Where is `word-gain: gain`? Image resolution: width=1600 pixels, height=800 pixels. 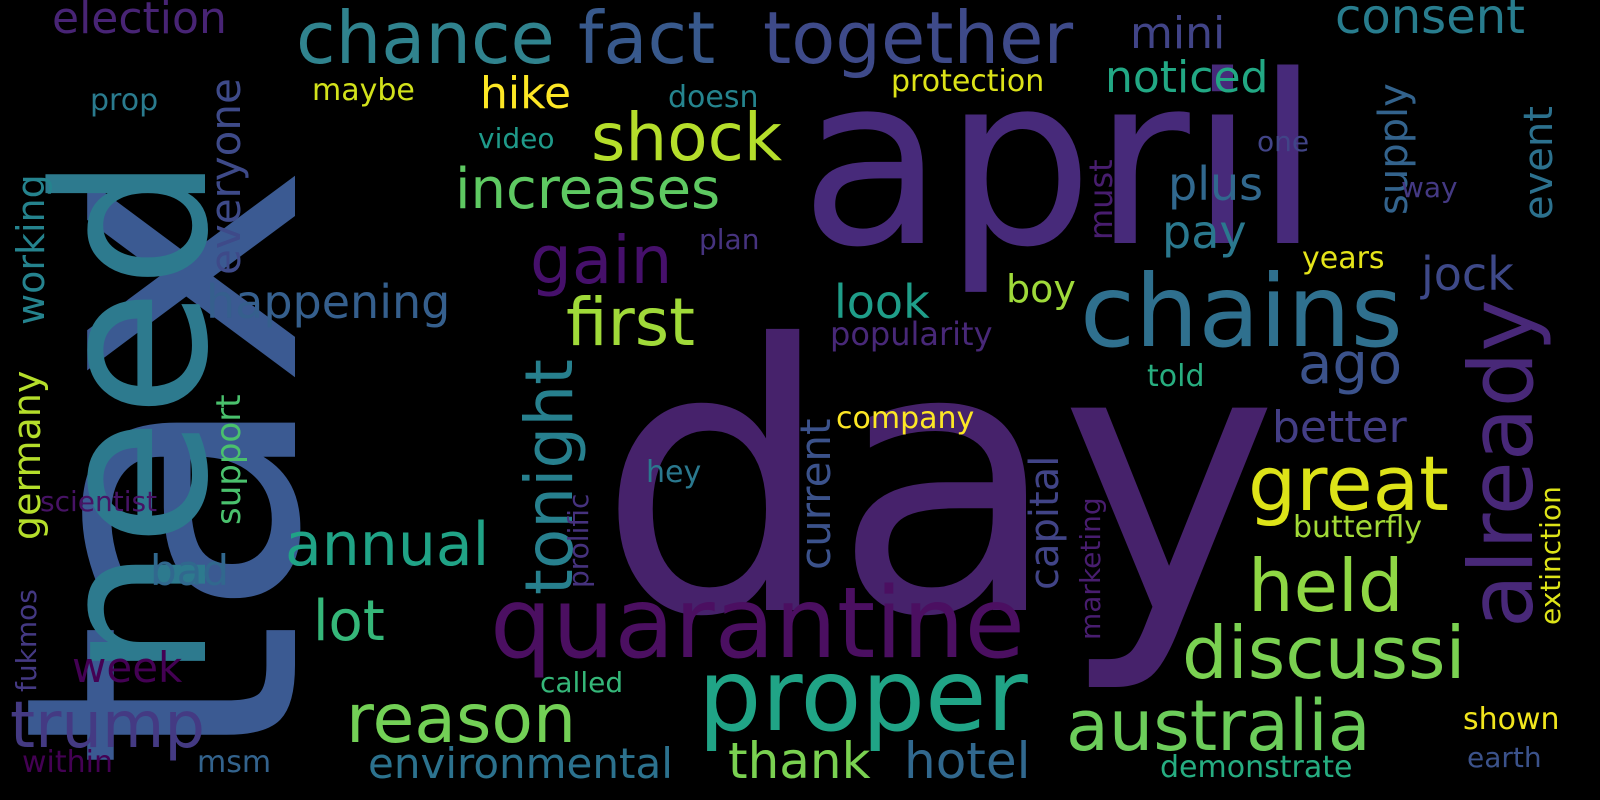 word-gain: gain is located at coordinates (601, 260).